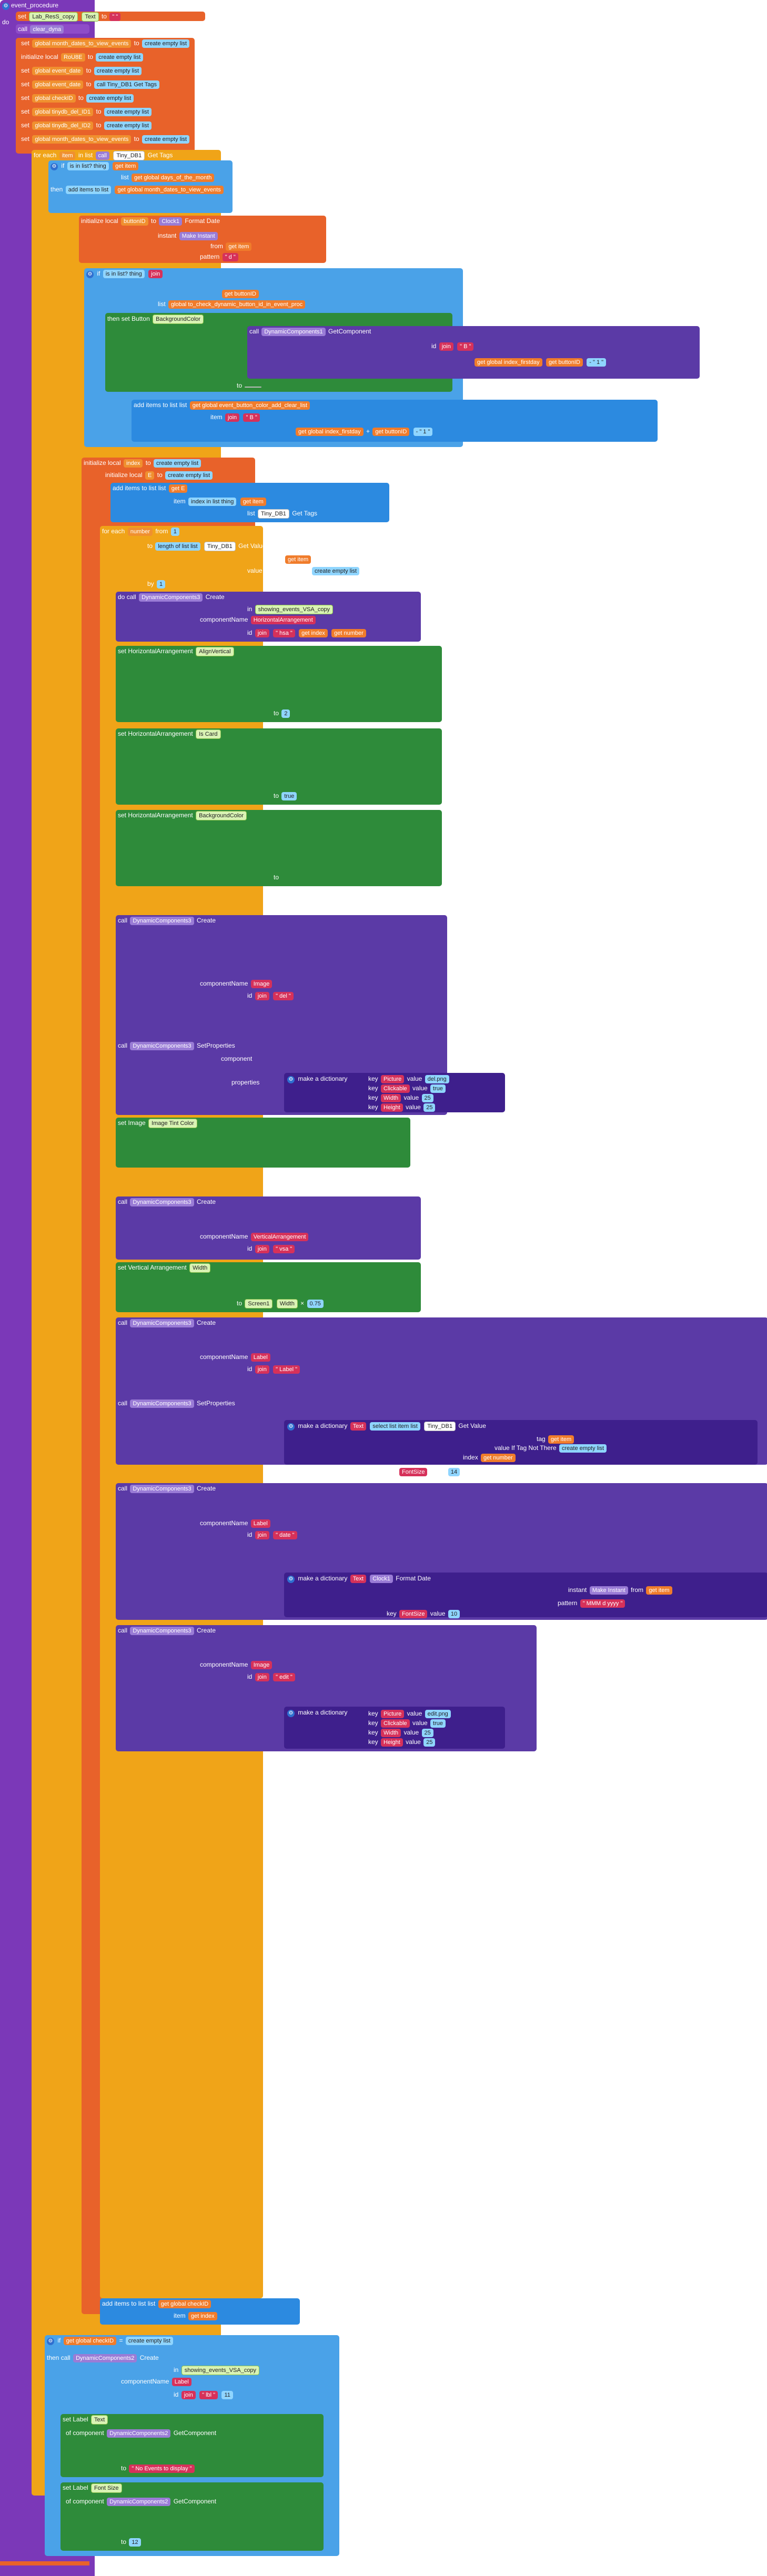  Describe the element at coordinates (293, 332) in the screenshot. I see `dyn-dropdown: DynamicComponents1` at that location.